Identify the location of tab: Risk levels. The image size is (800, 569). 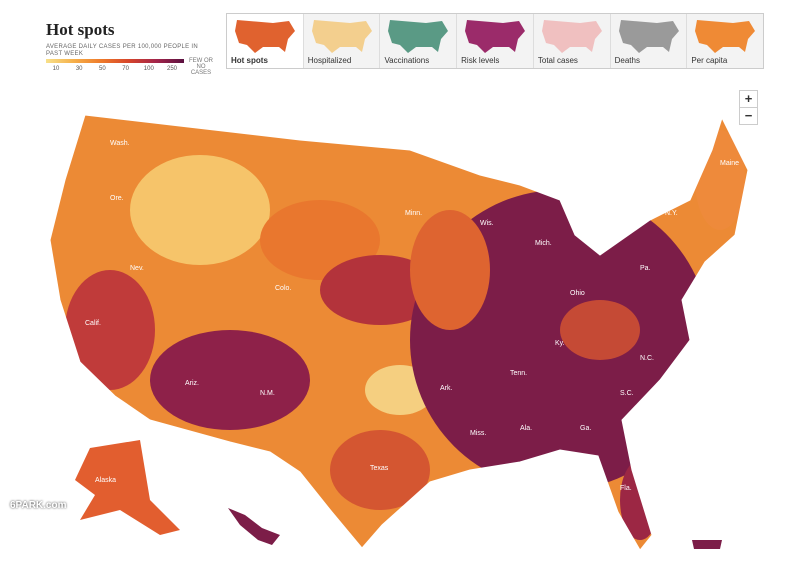
(495, 41).